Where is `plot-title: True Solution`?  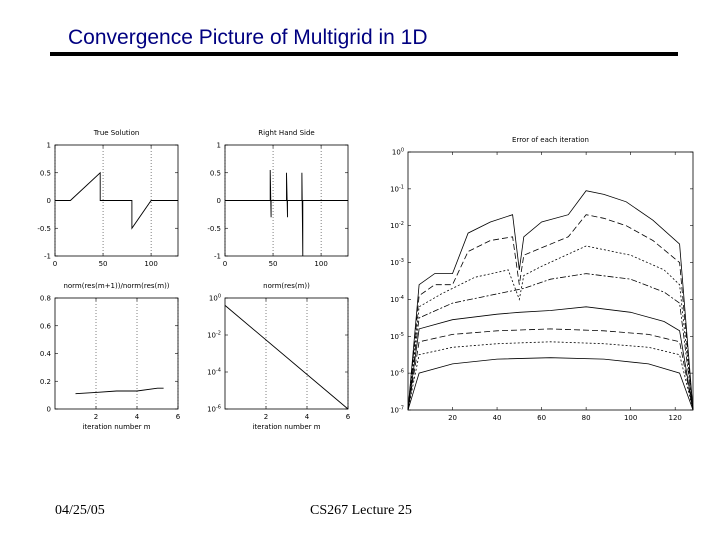
plot-title: True Solution is located at coordinates (116, 133).